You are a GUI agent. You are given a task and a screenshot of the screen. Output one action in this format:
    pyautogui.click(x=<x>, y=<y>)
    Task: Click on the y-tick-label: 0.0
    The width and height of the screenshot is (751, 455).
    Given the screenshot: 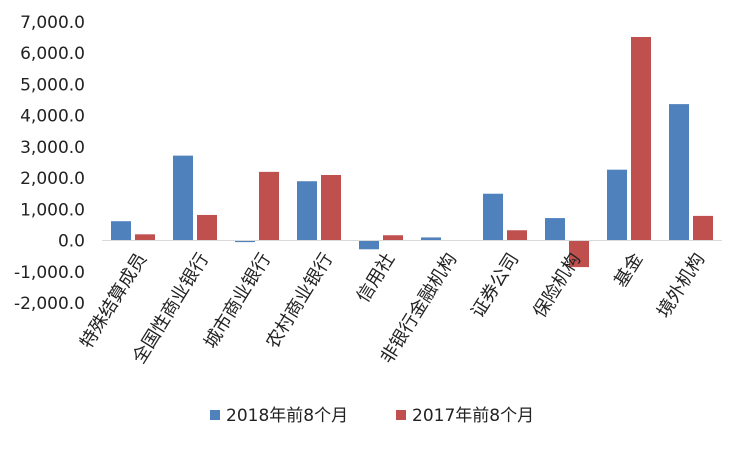 What is the action you would take?
    pyautogui.click(x=71, y=242)
    